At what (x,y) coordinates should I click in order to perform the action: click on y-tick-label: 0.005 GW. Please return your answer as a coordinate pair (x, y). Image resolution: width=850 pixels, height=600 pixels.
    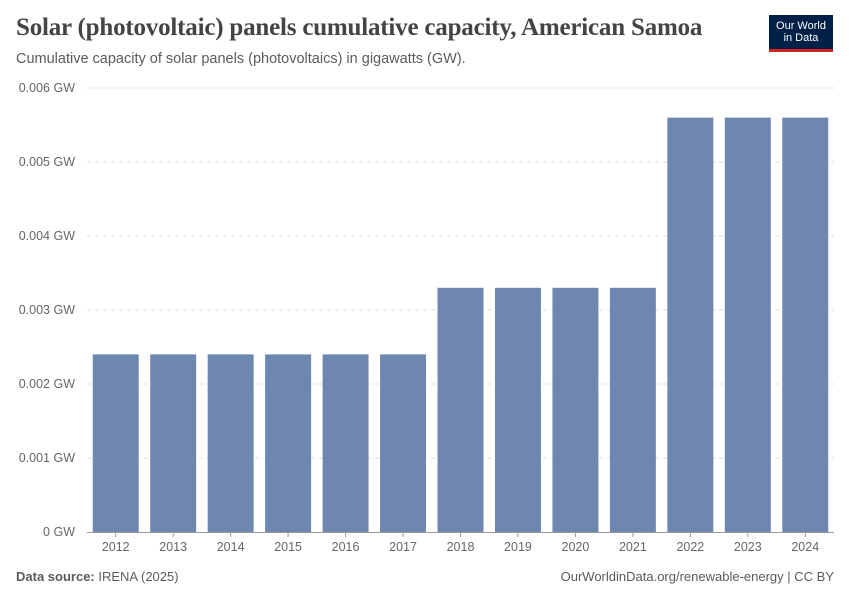
    Looking at the image, I should click on (47, 162).